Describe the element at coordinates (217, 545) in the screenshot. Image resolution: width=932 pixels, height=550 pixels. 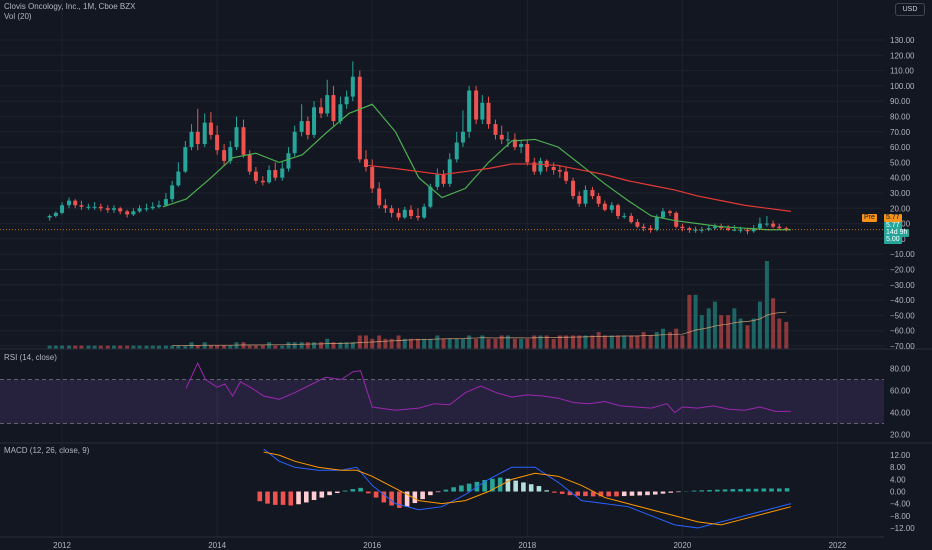
I see `time-axis-label: 2014` at that location.